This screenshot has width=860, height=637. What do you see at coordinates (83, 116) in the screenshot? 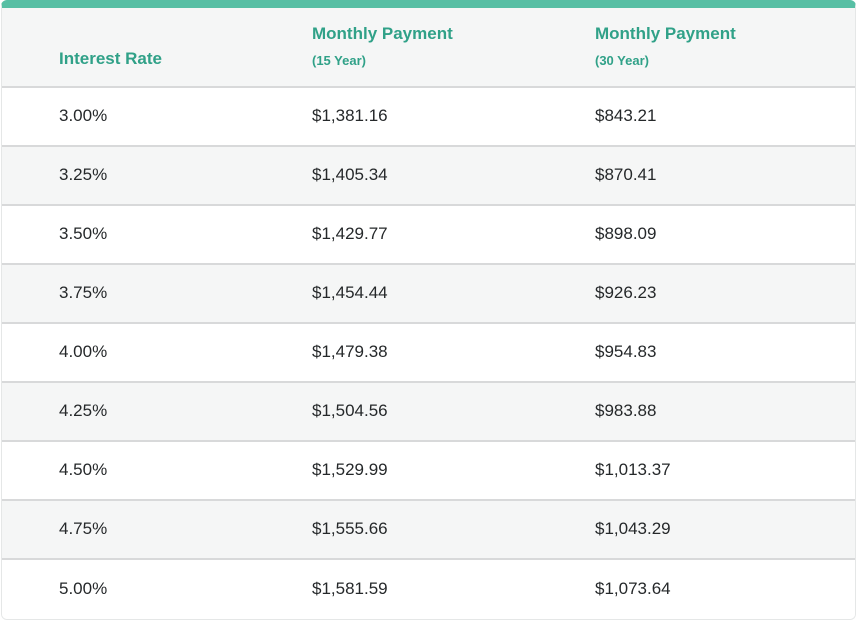
I see `interest-rate-value: 3.00%` at bounding box center [83, 116].